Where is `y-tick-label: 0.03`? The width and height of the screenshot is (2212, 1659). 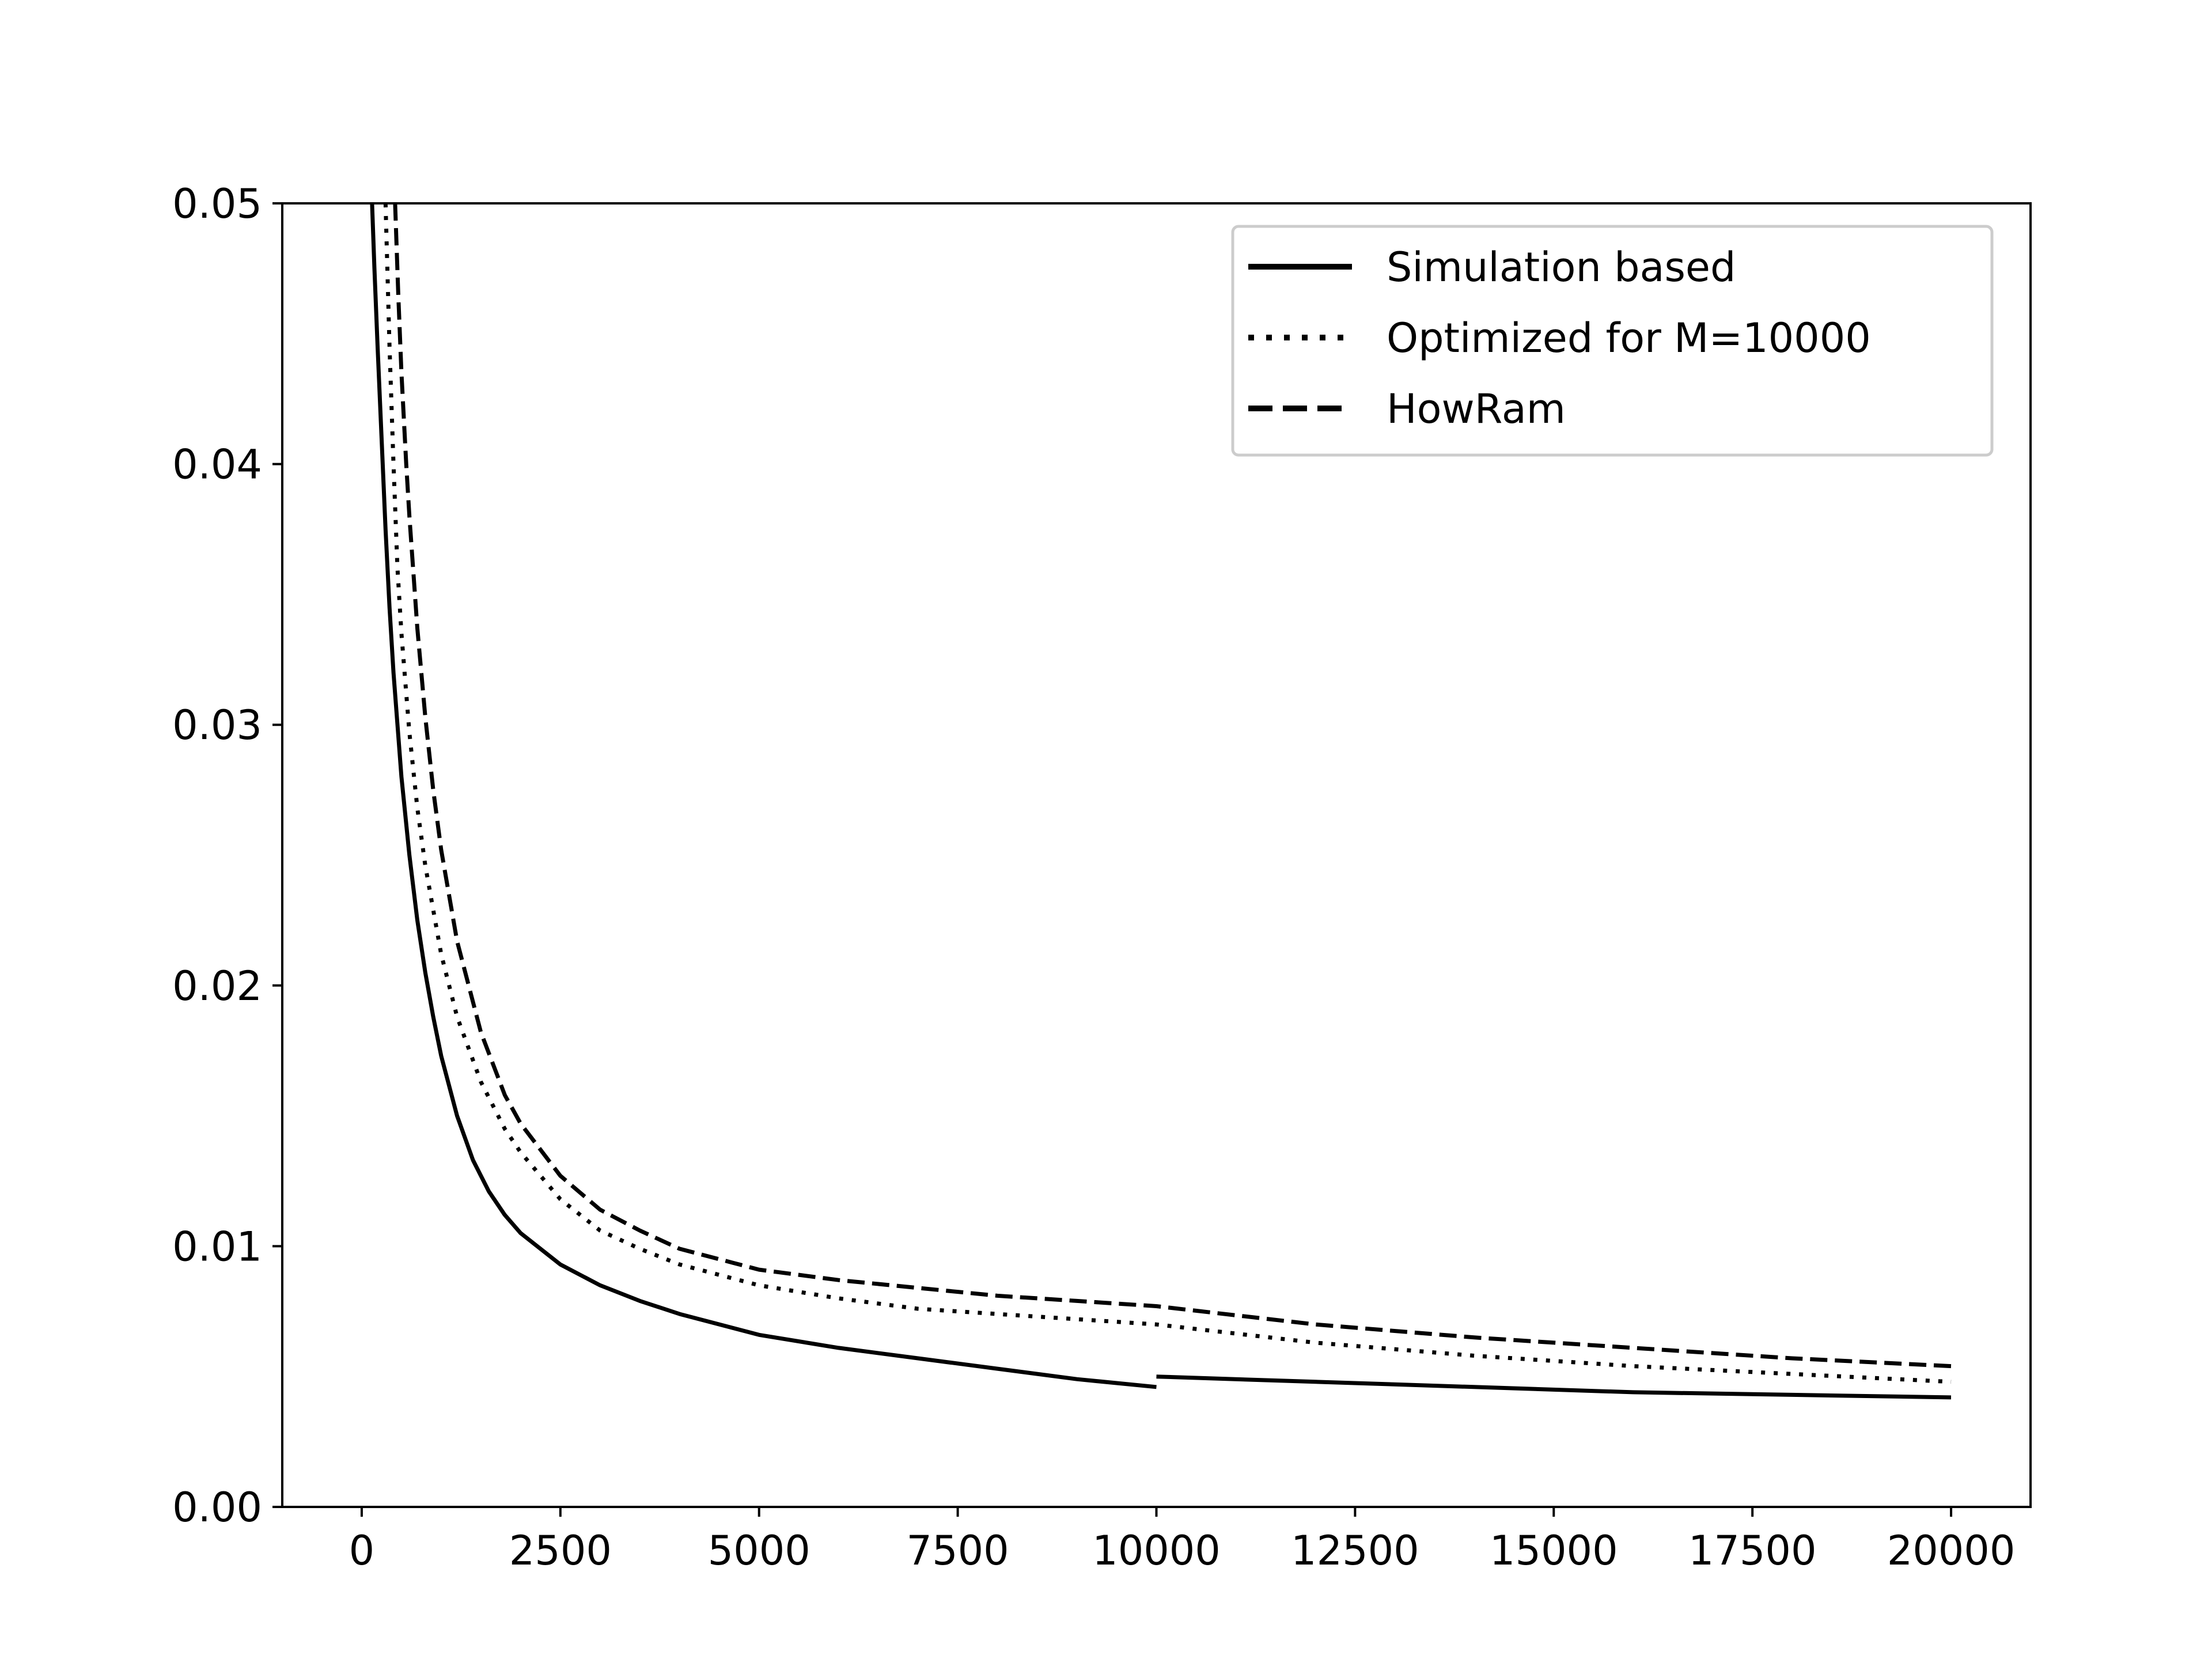 y-tick-label: 0.03 is located at coordinates (217, 725).